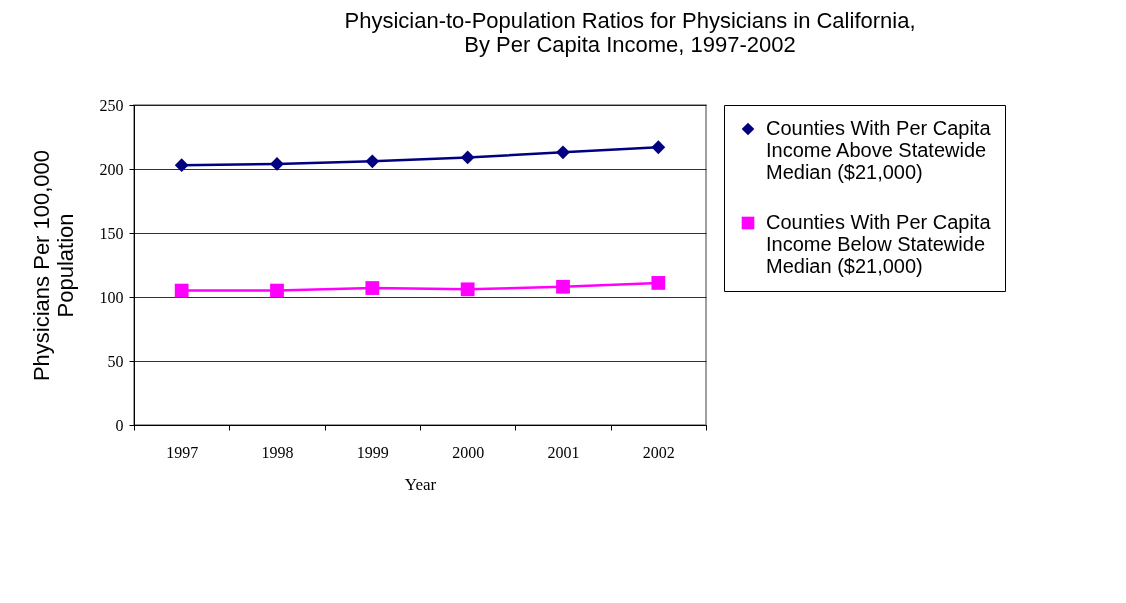  Describe the element at coordinates (119, 425) in the screenshot. I see `y-tick-label: 0` at that location.